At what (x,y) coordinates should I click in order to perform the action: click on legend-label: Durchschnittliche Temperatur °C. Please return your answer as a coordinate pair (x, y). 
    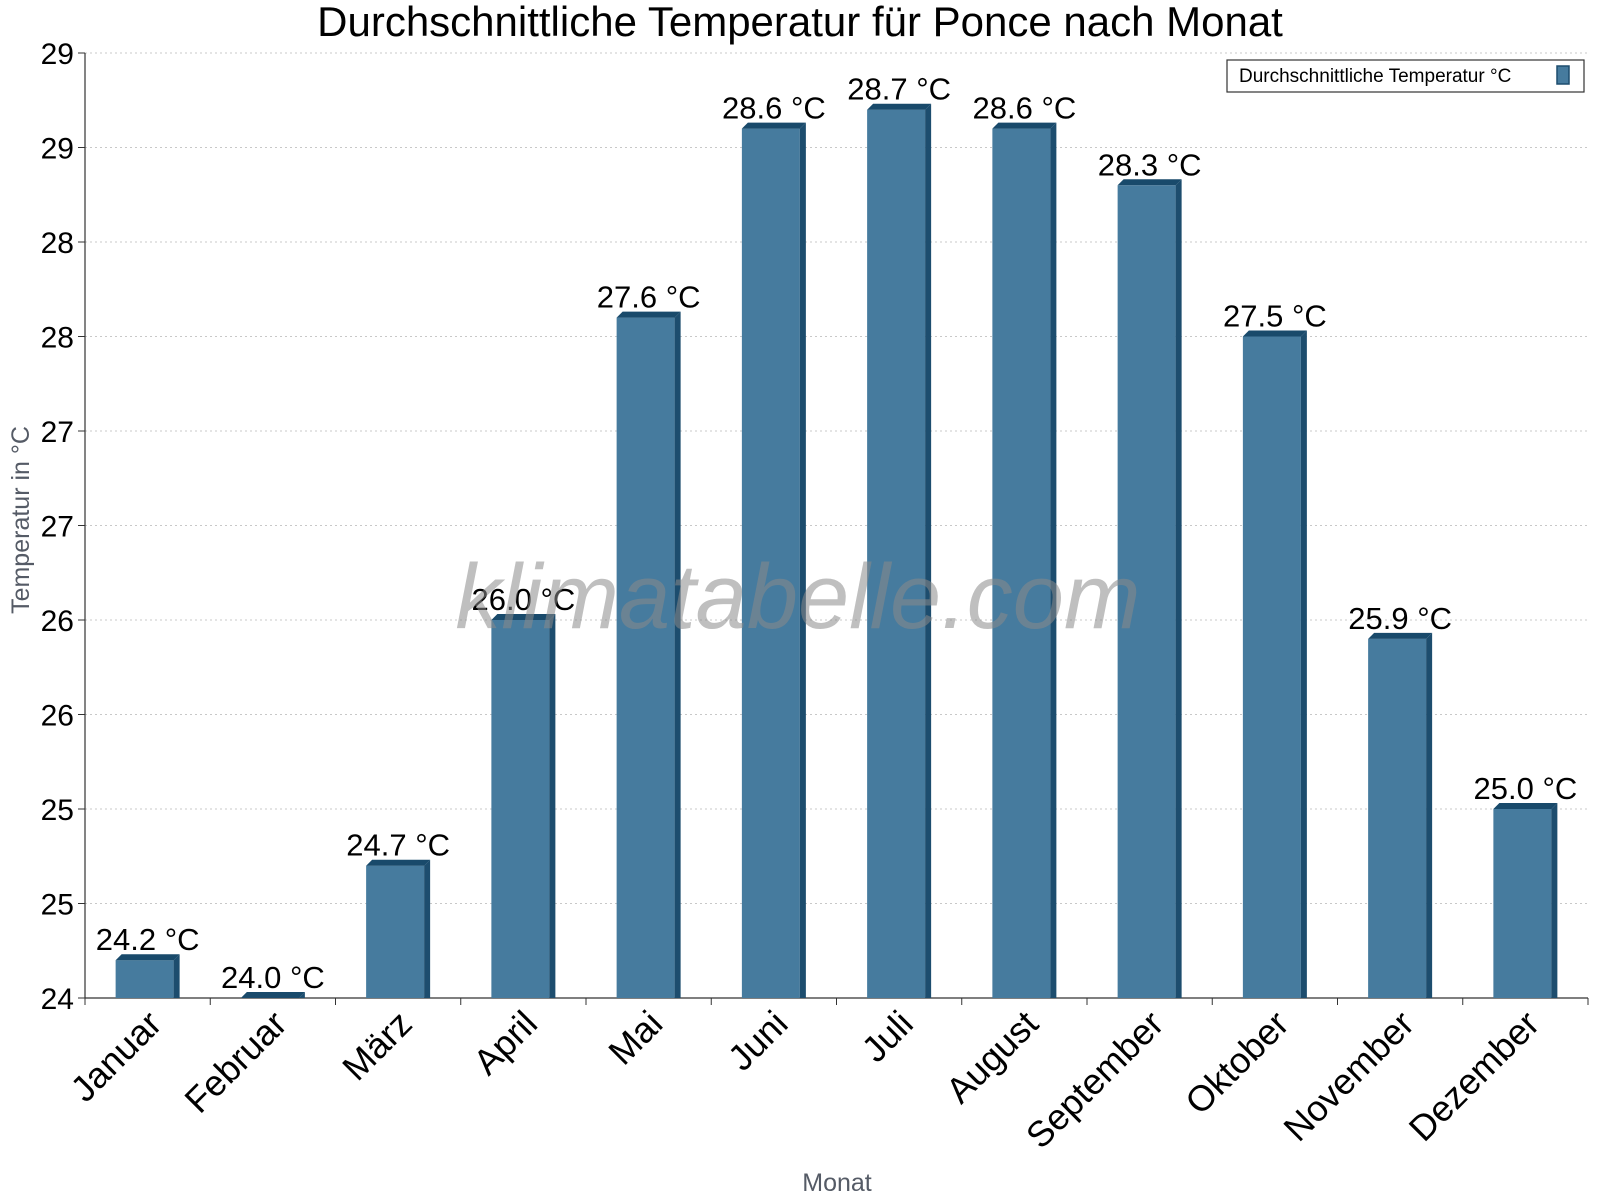
    Looking at the image, I should click on (1375, 76).